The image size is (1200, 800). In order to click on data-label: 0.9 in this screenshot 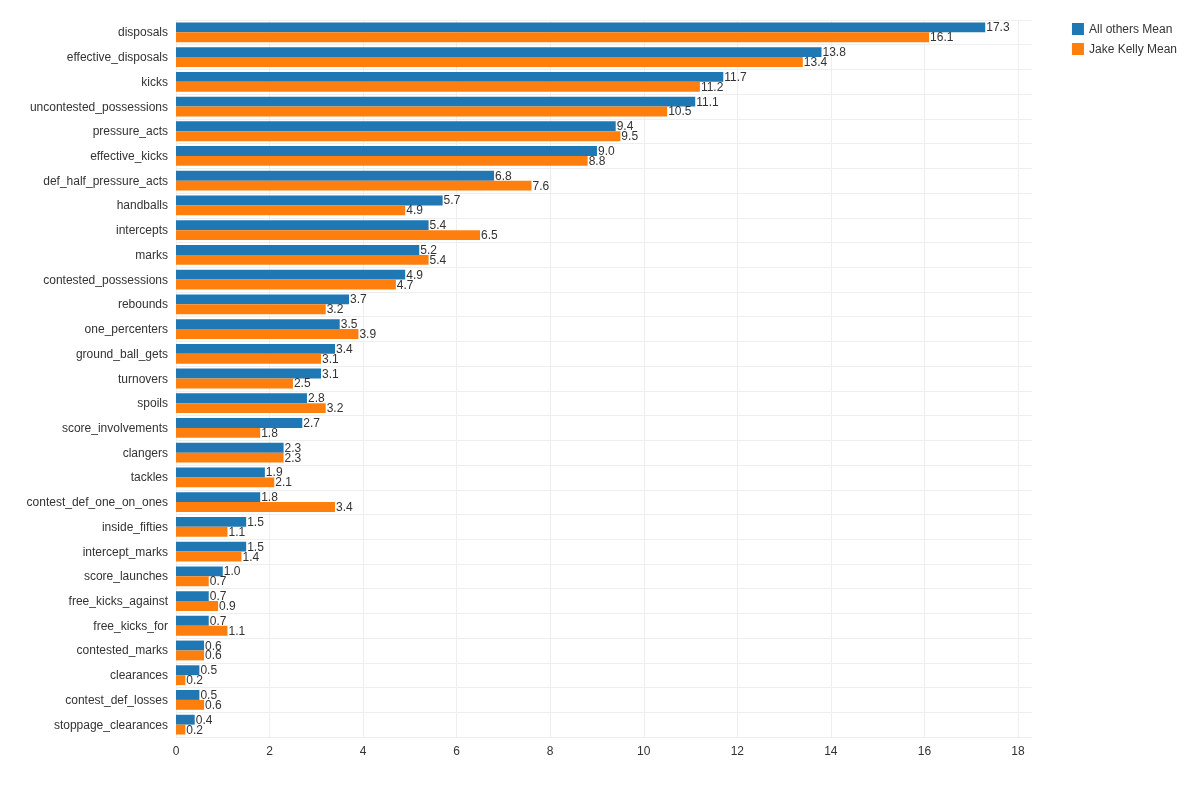, I will do `click(228, 605)`.